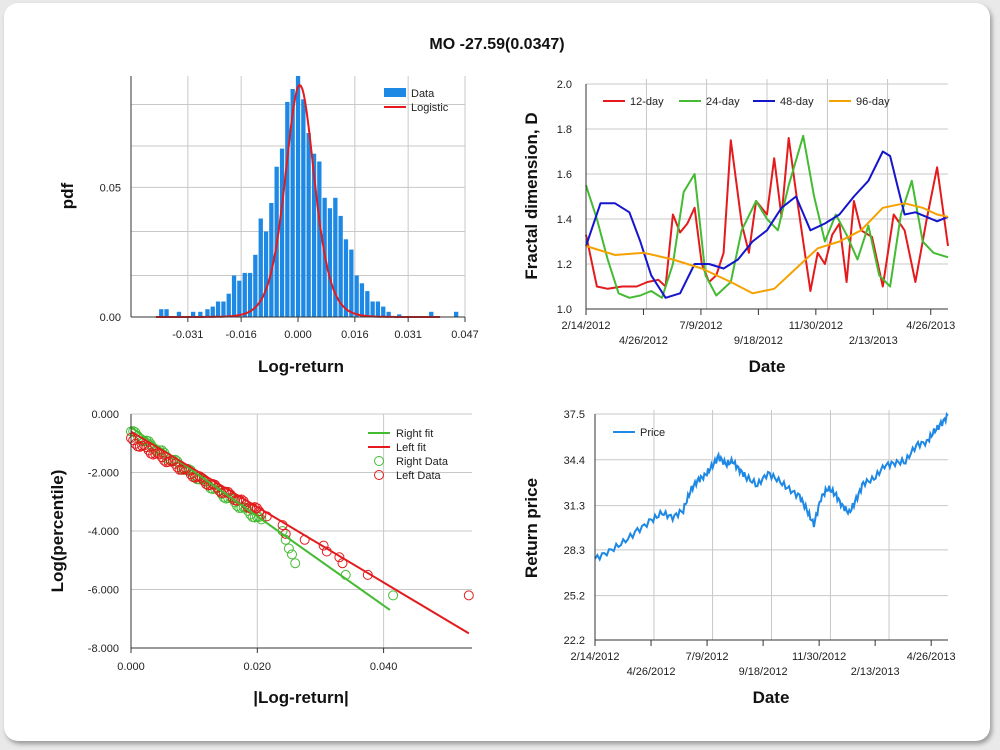 The width and height of the screenshot is (1000, 750). What do you see at coordinates (414, 434) in the screenshot?
I see `tails-legend-label: Right fit` at bounding box center [414, 434].